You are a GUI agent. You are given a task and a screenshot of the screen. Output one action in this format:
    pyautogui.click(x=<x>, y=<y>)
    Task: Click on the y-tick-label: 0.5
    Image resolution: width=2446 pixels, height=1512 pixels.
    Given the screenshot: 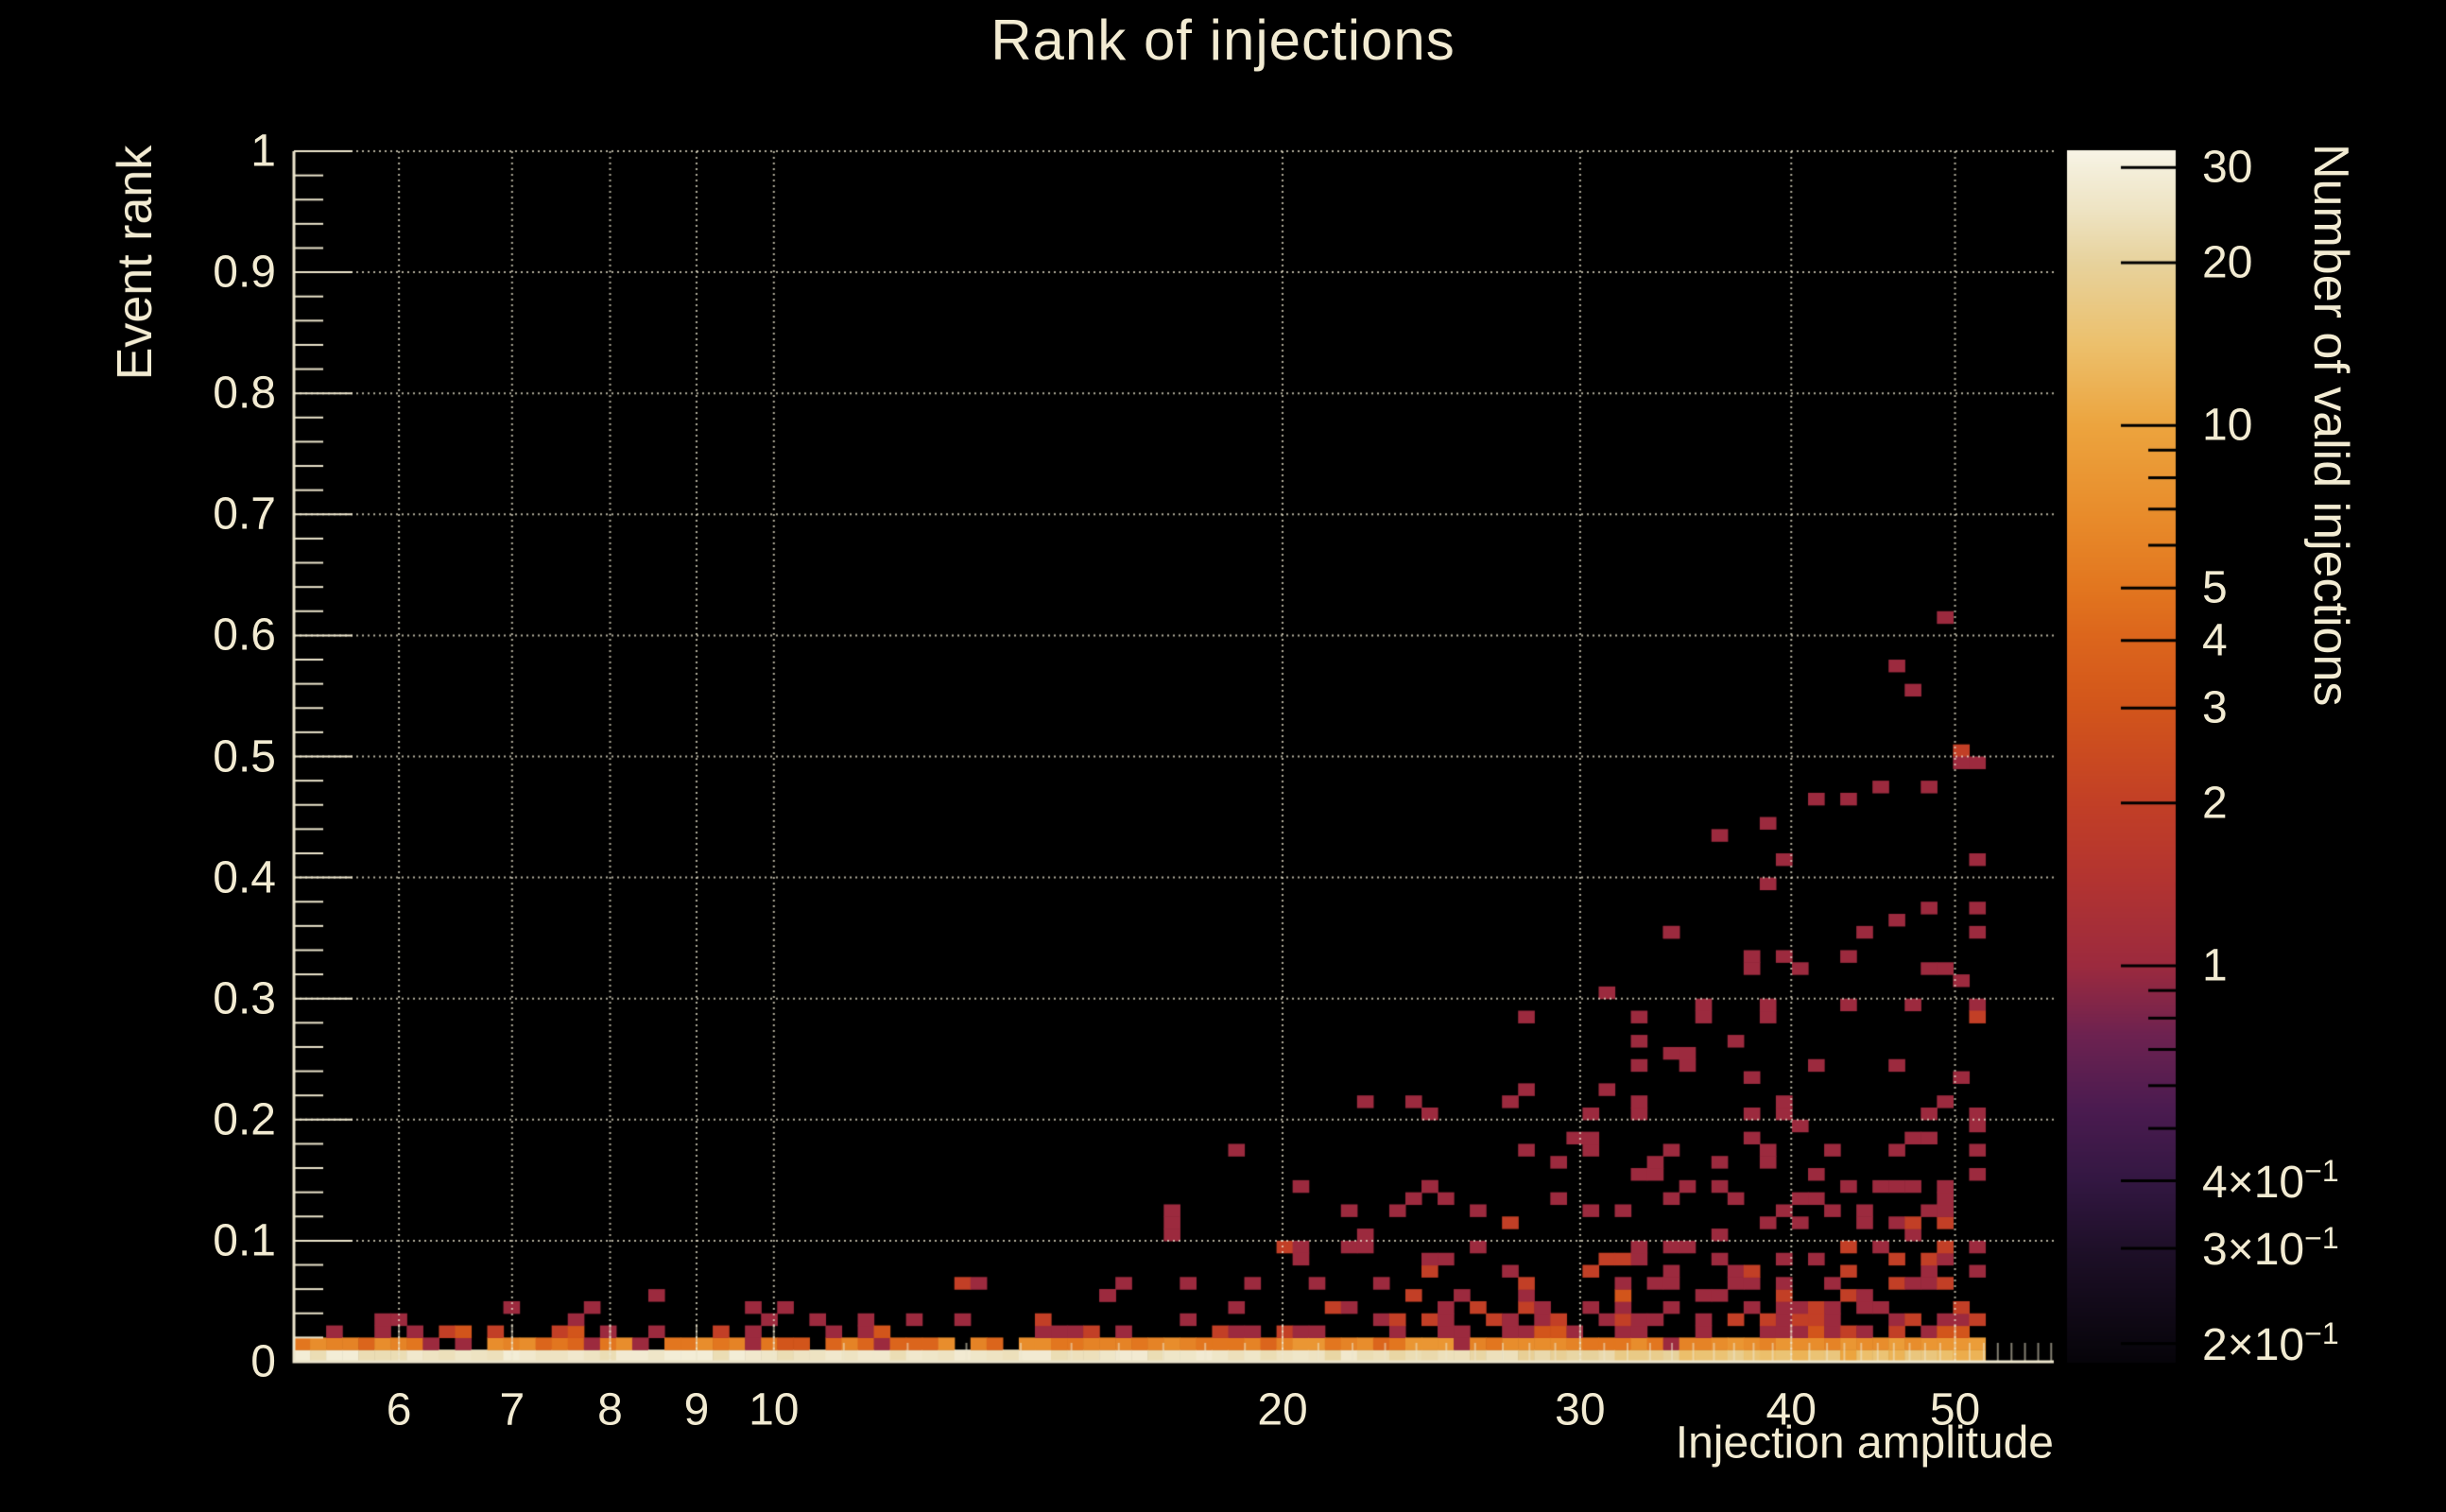 What is the action you would take?
    pyautogui.click(x=245, y=756)
    